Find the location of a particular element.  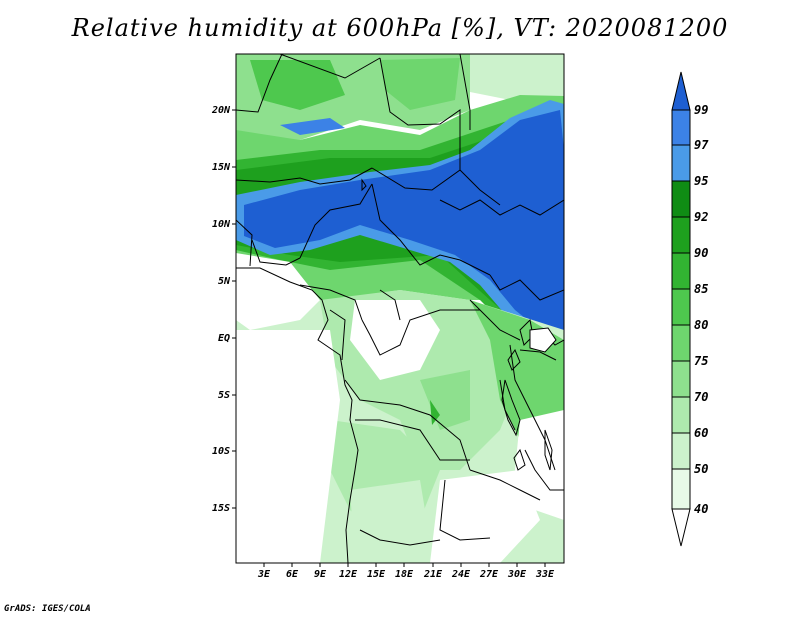

colorbar-top-arrow is located at coordinates (681, 91).